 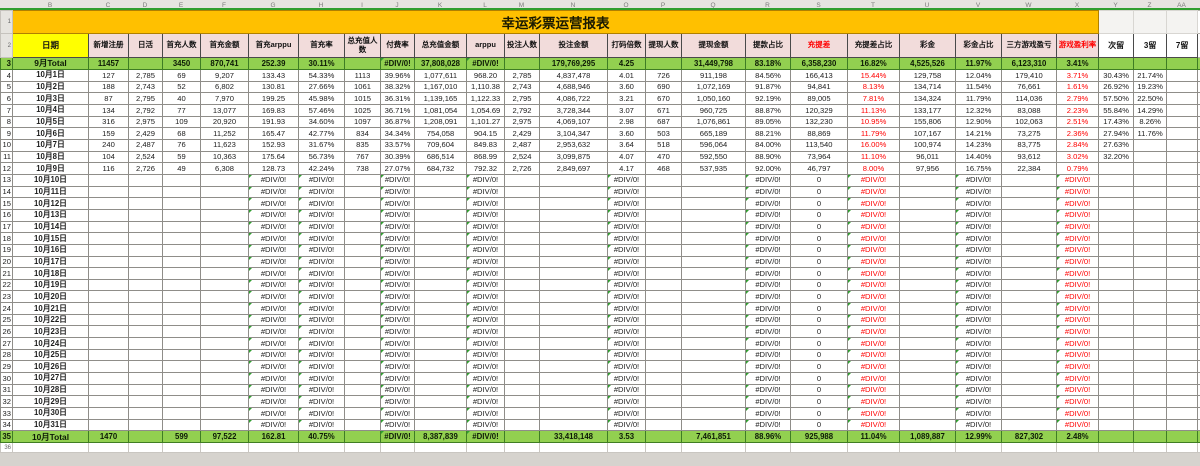 What do you see at coordinates (146, 110) in the screenshot?
I see `cell: 2,792` at bounding box center [146, 110].